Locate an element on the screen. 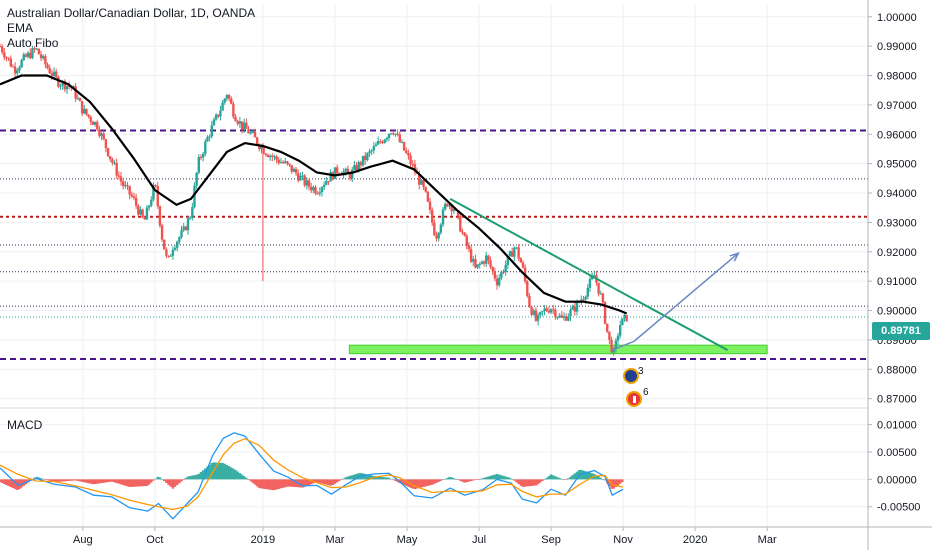 The height and width of the screenshot is (550, 932). support-zone-layer is located at coordinates (558, 349).